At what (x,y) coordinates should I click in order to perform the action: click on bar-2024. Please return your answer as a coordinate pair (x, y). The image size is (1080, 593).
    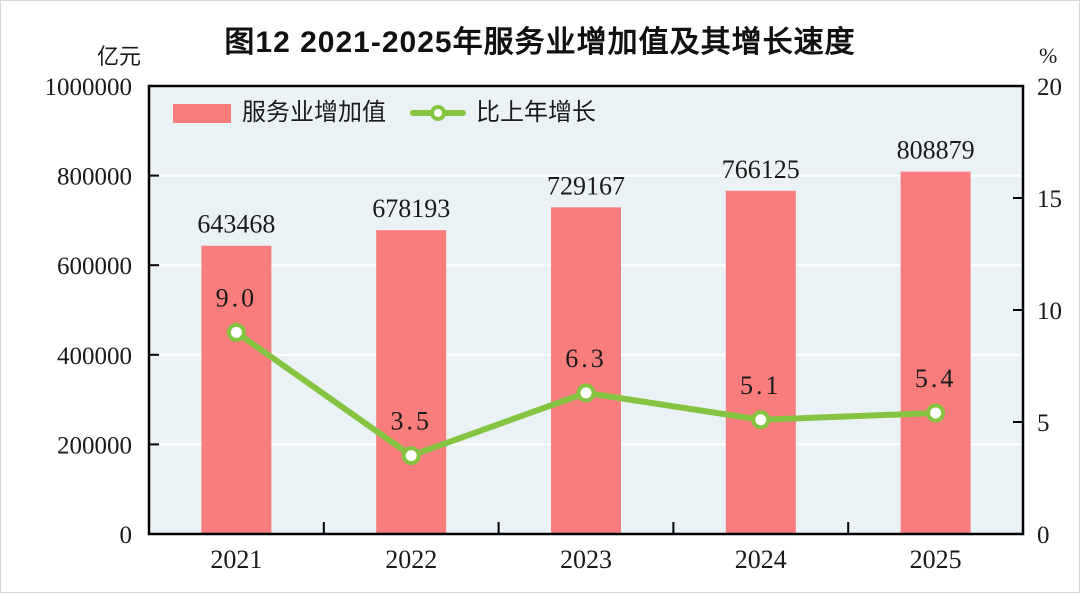
    Looking at the image, I should click on (760, 362).